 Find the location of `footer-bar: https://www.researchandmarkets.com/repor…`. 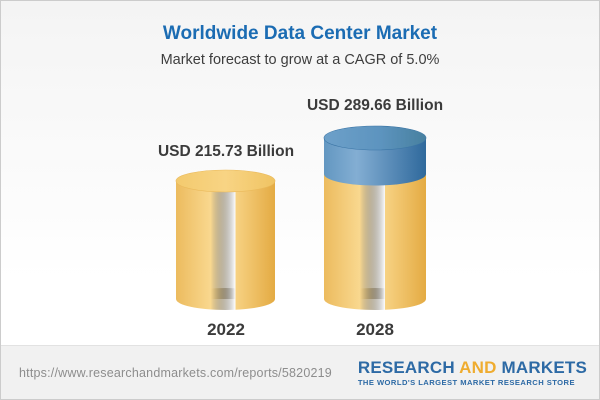

footer-bar: https://www.researchandmarkets.com/repor… is located at coordinates (300, 372).